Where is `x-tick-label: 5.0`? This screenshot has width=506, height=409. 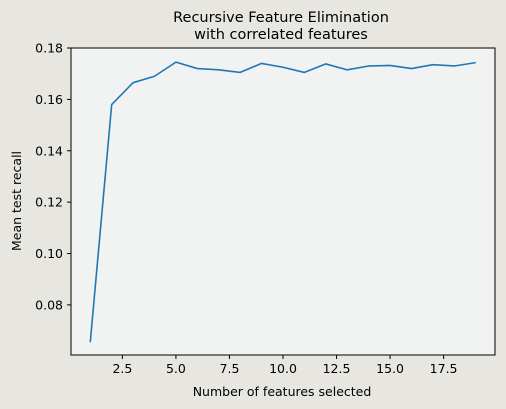 x-tick-label: 5.0 is located at coordinates (176, 368).